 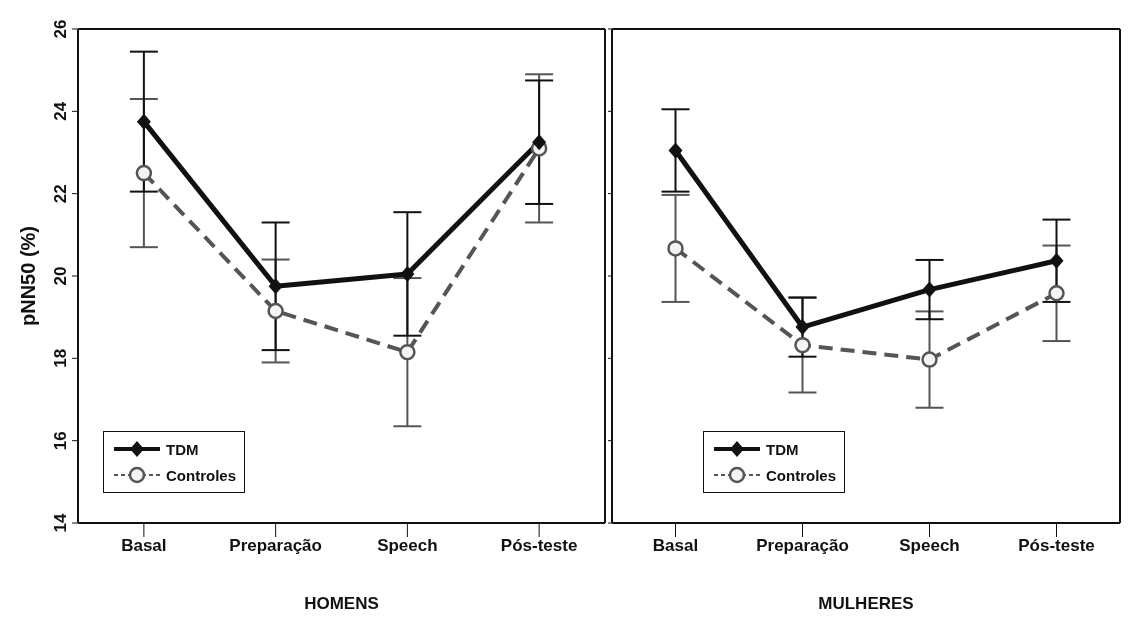 I want to click on y-tick-label: 22, so click(x=60, y=194).